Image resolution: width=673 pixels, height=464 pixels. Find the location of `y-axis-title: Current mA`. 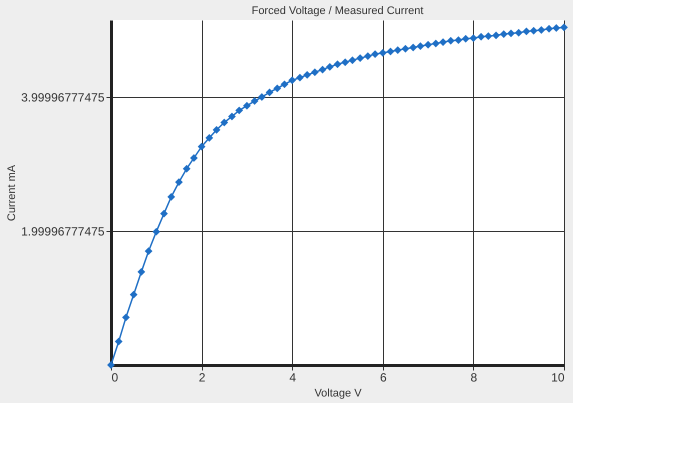

y-axis-title: Current mA is located at coordinates (12, 193).